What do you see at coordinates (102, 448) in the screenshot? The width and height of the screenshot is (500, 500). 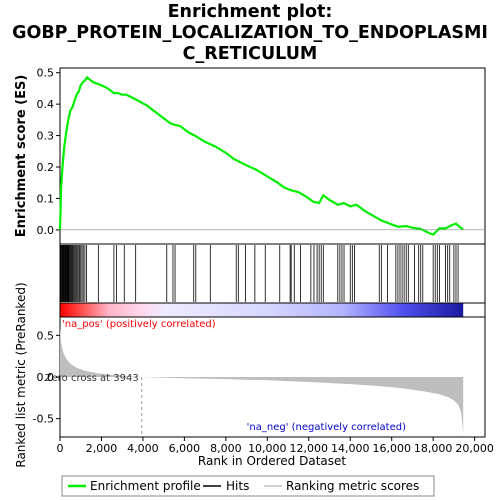 I see `x-tick-label: 2,000` at bounding box center [102, 448].